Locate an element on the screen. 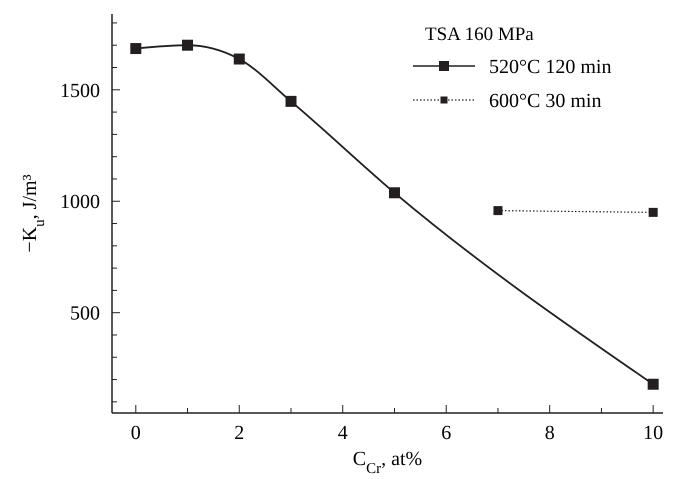  x-tick-label: 0 is located at coordinates (135, 433).